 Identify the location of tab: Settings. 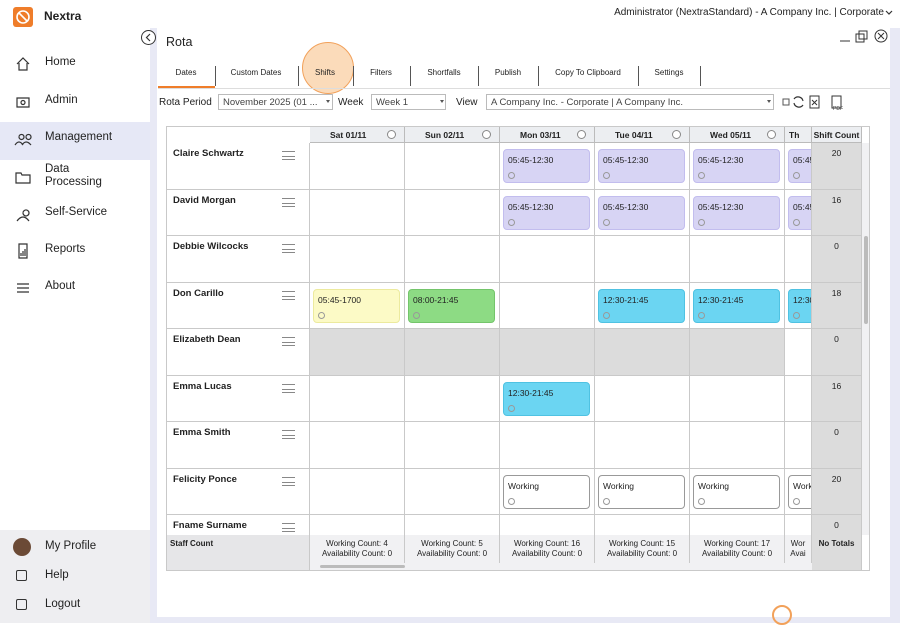
(669, 72).